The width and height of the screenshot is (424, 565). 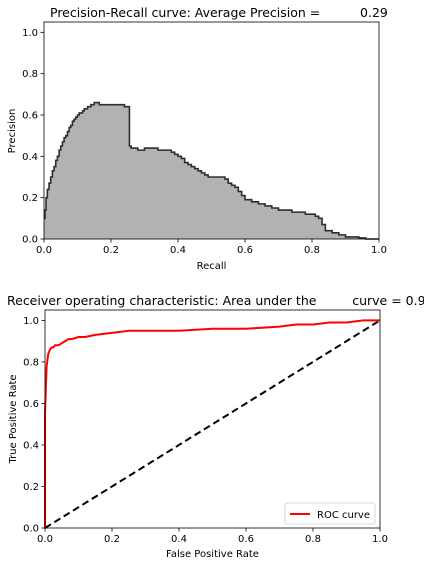 What do you see at coordinates (211, 247) in the screenshot?
I see `pr-x-ticks: 0.0 0.2 0.4 0.6 0.8 1.0` at bounding box center [211, 247].